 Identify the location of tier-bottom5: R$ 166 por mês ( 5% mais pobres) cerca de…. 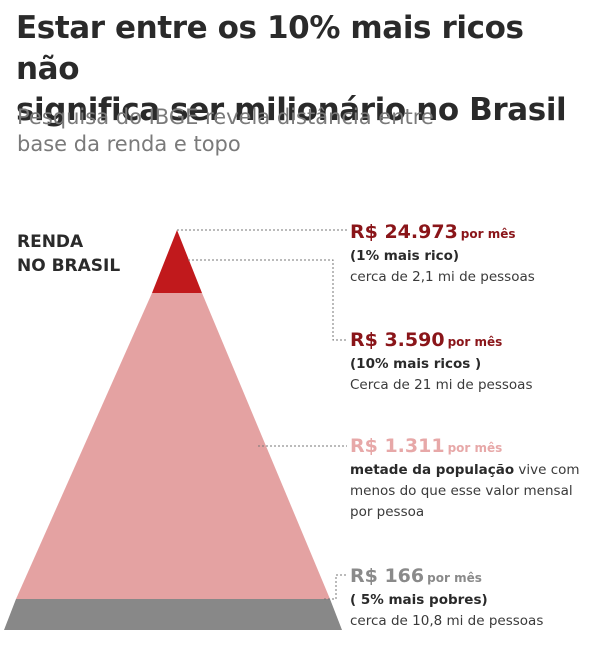
(472, 598).